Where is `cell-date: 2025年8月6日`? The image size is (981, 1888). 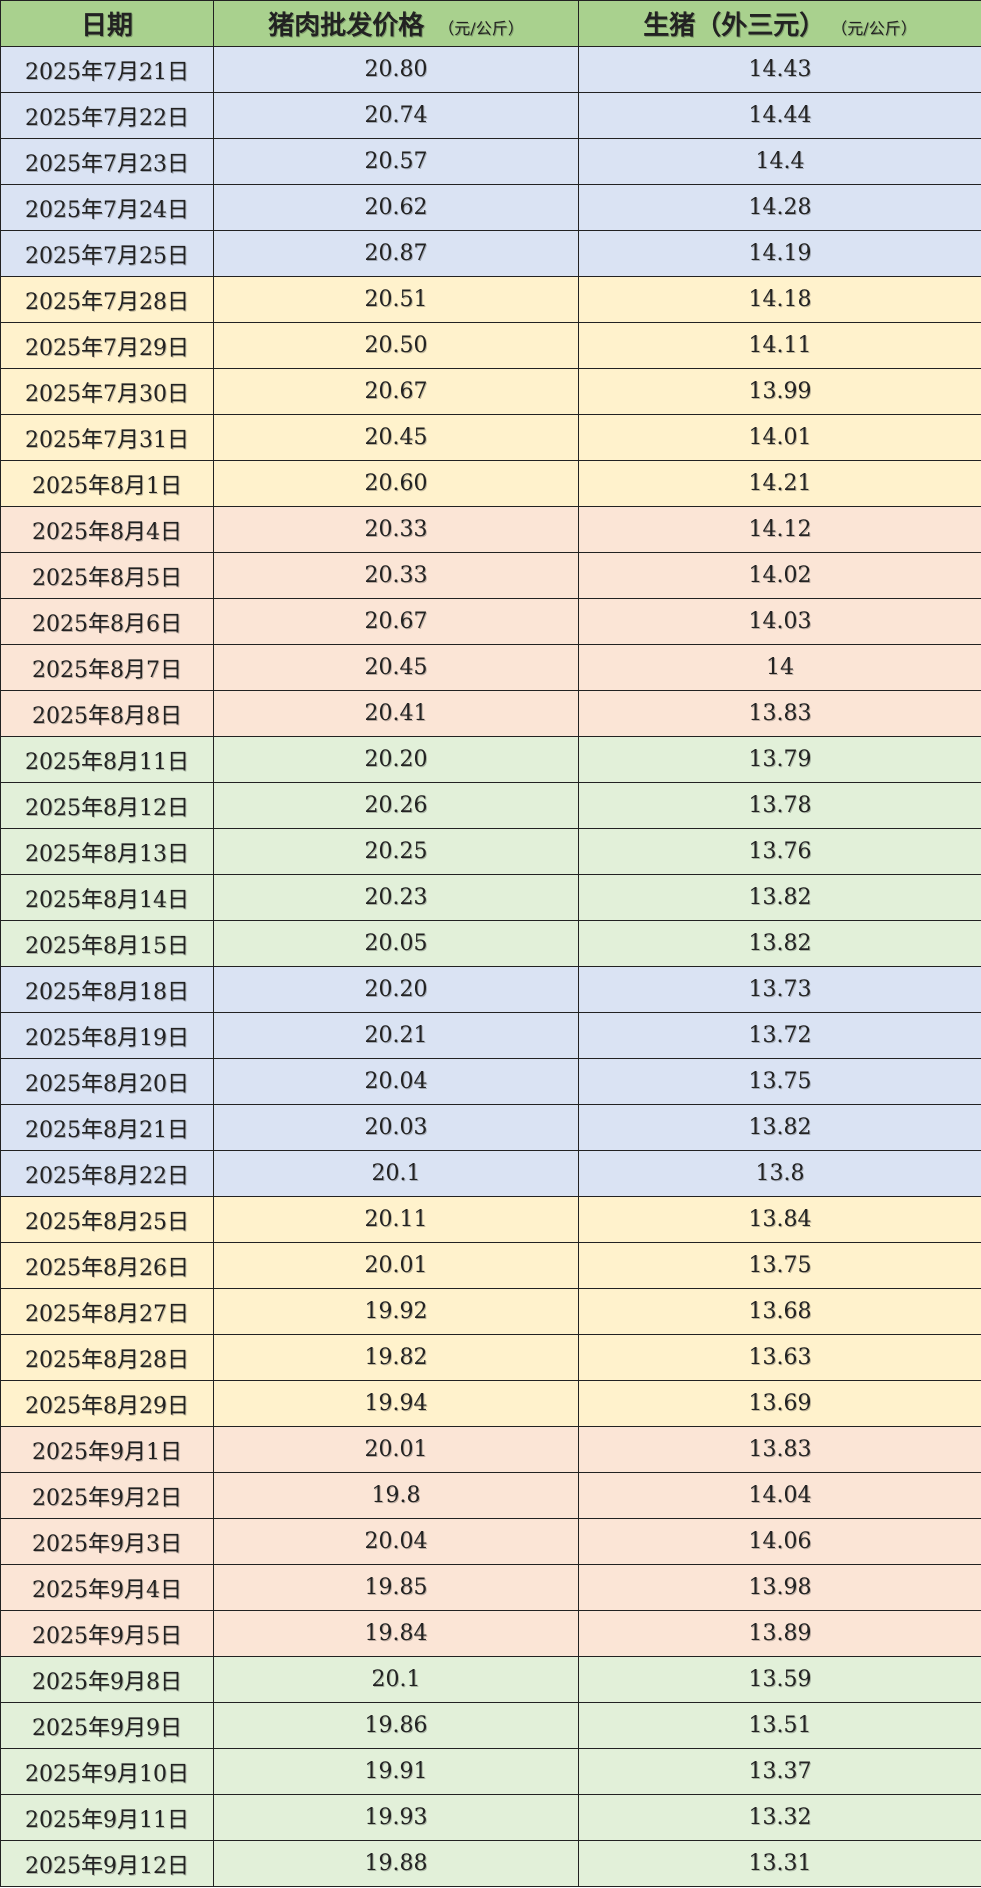
cell-date: 2025年8月6日 is located at coordinates (107, 621).